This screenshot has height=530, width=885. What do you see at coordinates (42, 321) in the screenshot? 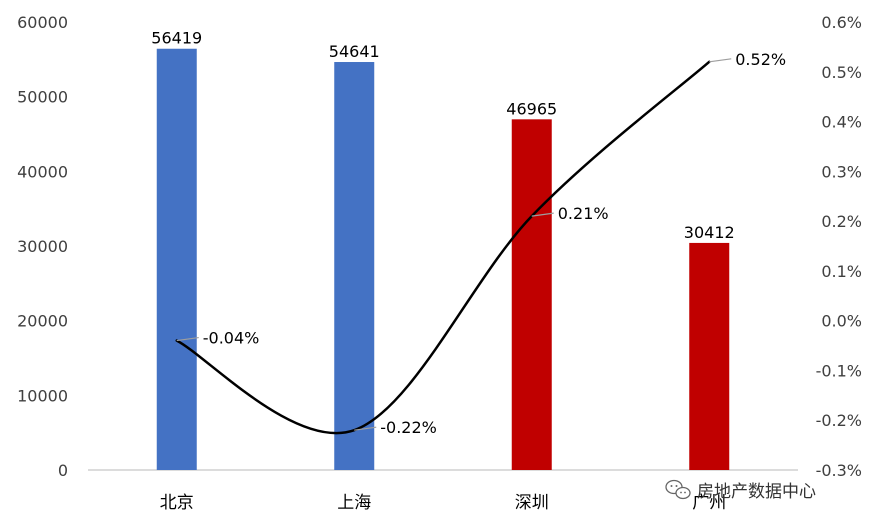
I see `left-tick-label: 20000` at bounding box center [42, 321].